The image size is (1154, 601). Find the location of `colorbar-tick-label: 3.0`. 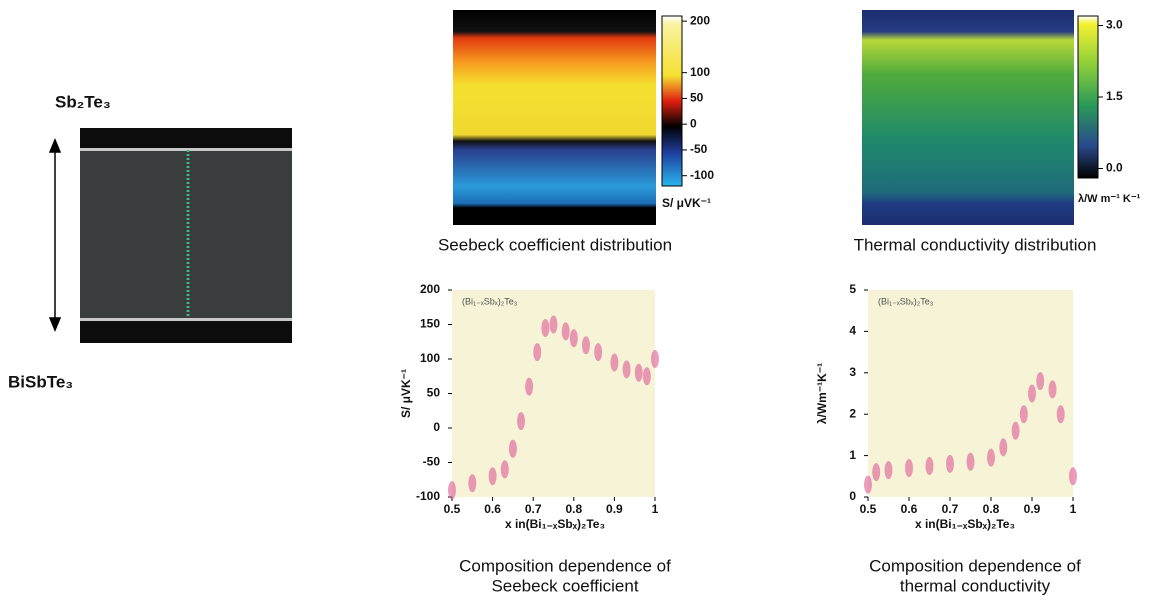

colorbar-tick-label: 3.0 is located at coordinates (1114, 25).